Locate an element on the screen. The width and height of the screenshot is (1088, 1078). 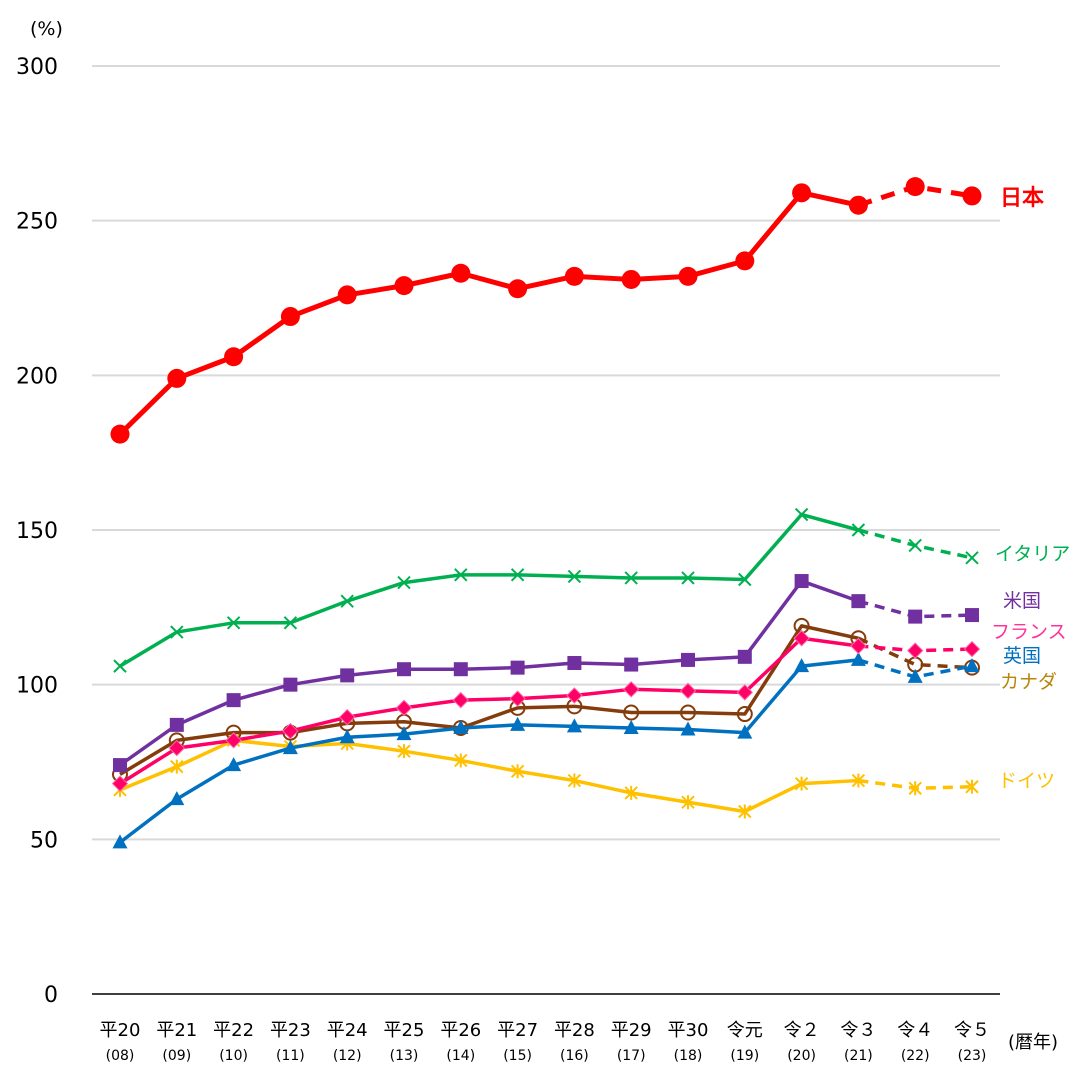
series-label: フランス is located at coordinates (1029, 632).